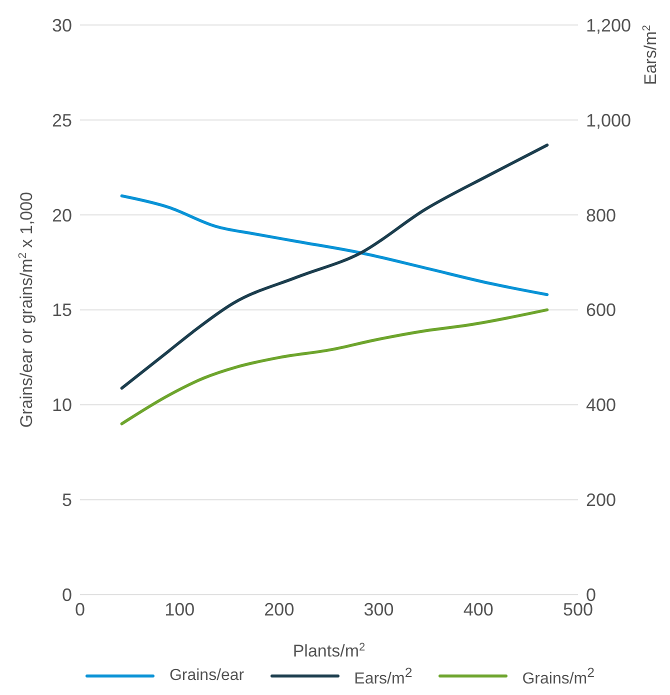 This screenshot has height=695, width=670. Describe the element at coordinates (62, 310) in the screenshot. I see `y-tick-label: 15` at that location.